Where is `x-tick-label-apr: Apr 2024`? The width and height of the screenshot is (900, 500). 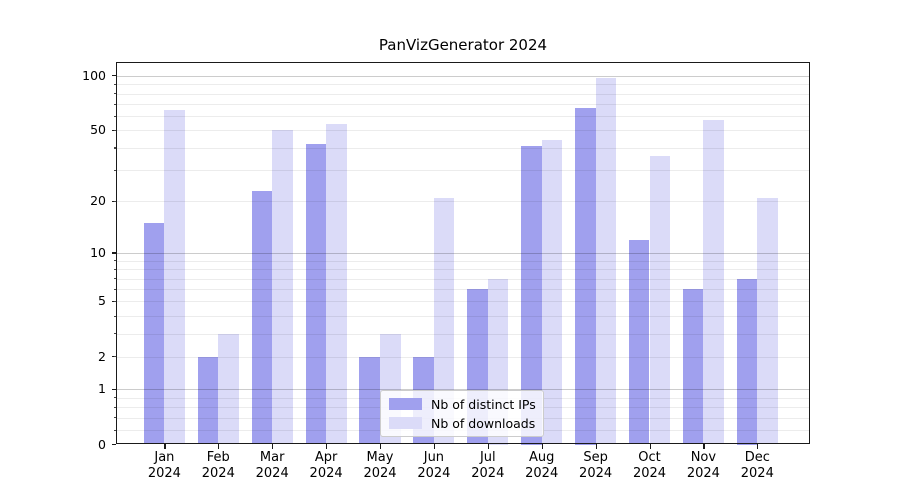 x-tick-label-apr: Apr 2024 is located at coordinates (326, 465).